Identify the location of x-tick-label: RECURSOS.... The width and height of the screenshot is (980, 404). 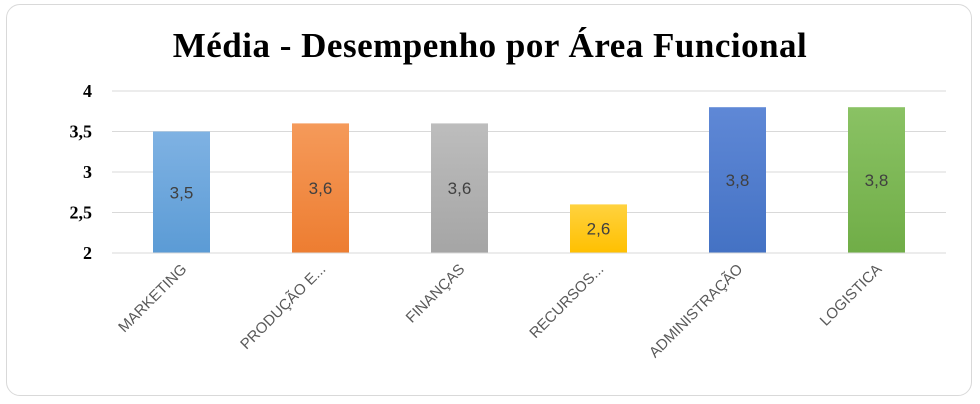
(566, 301).